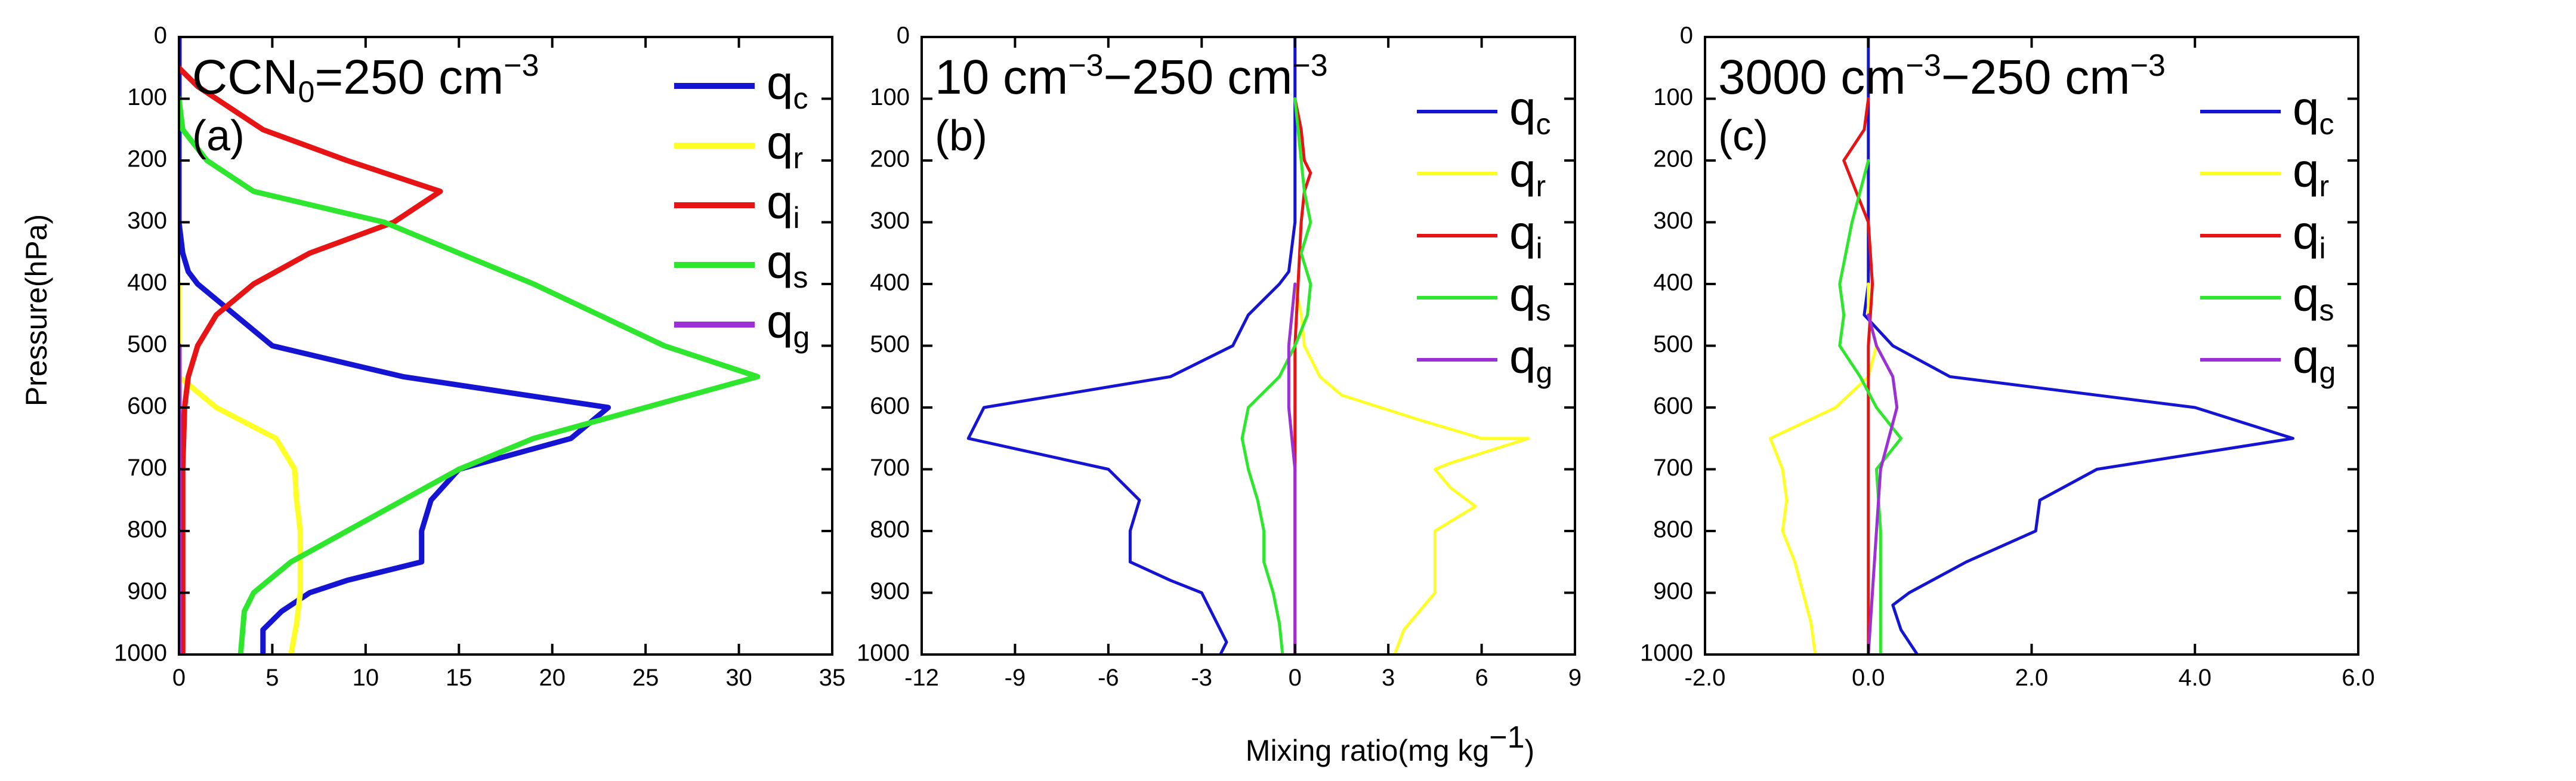  I want to click on panel-title: CCN0=250 cm−3, so click(365, 78).